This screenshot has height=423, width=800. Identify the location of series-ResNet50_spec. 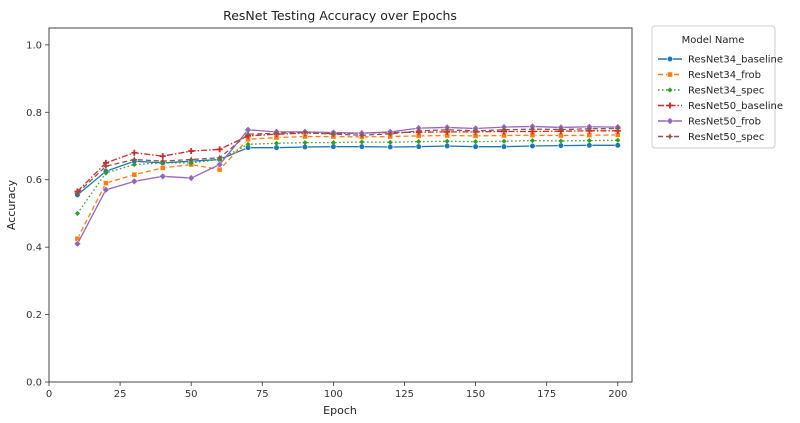
(348, 161).